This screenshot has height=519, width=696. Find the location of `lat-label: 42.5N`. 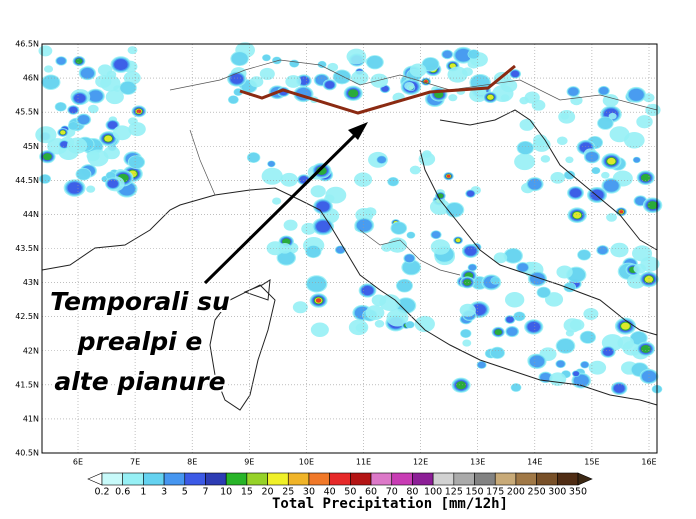

lat-label: 42.5N is located at coordinates (27, 316).